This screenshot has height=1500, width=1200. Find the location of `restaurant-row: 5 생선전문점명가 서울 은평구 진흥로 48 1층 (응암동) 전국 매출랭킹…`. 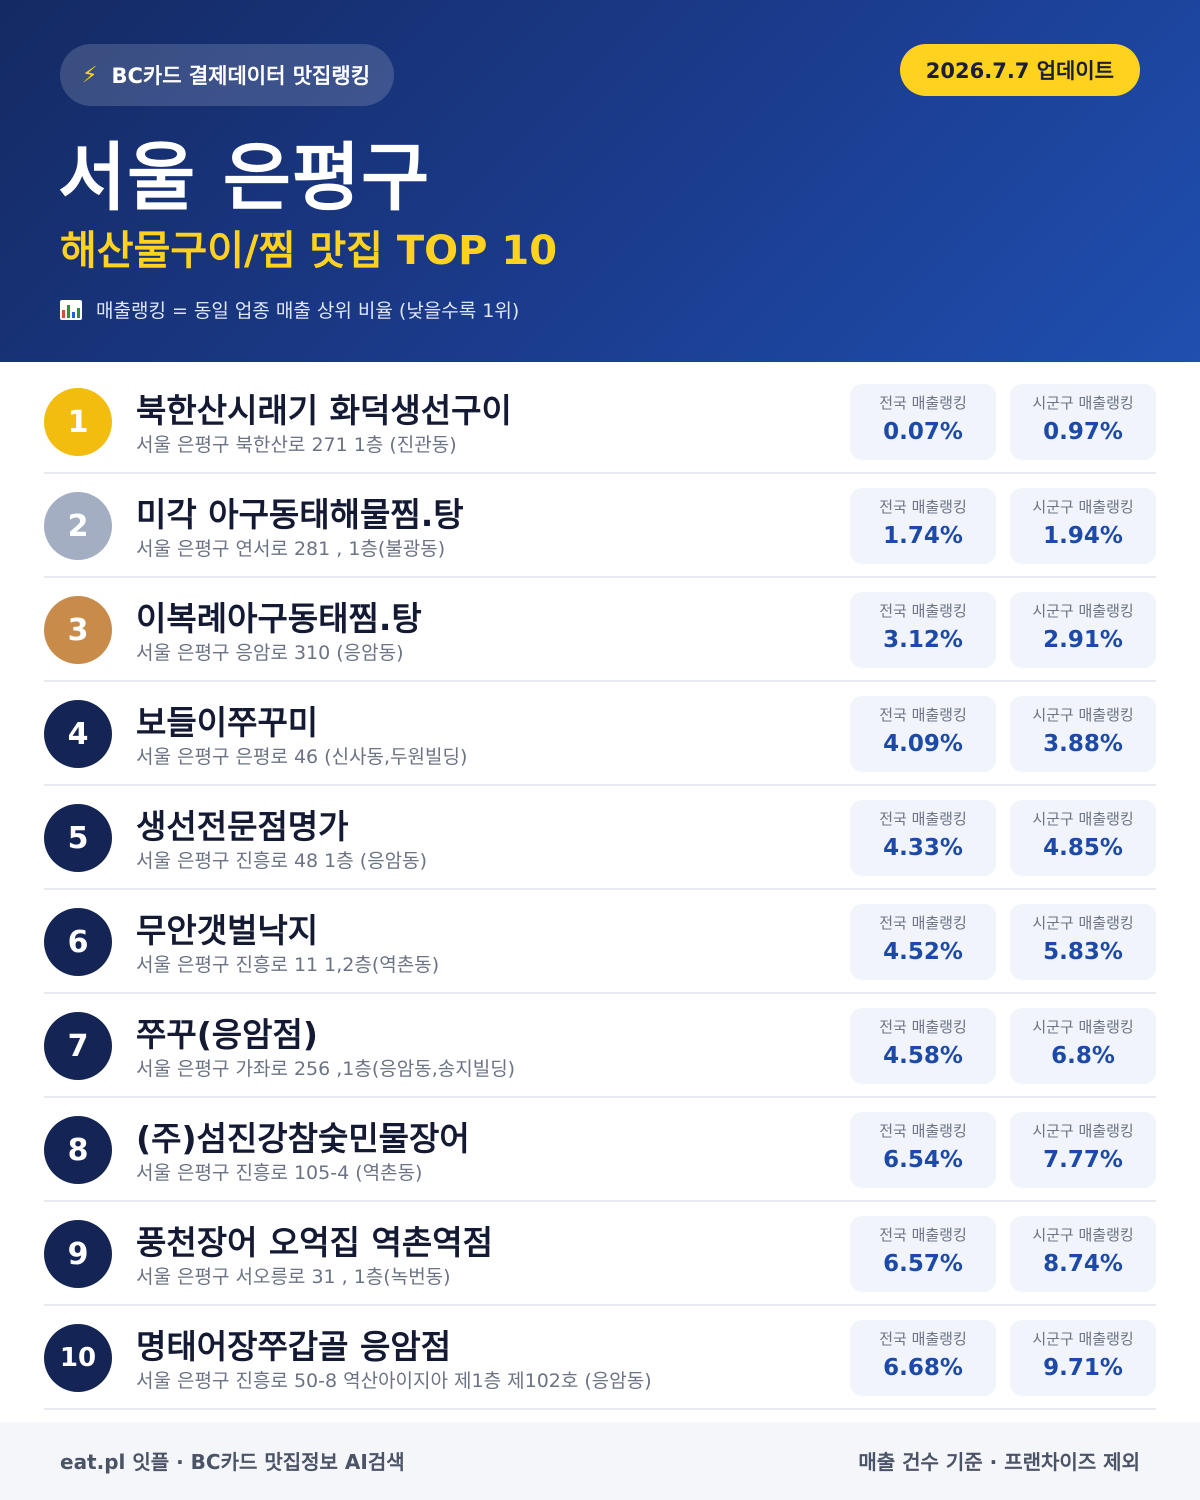

restaurant-row: 5 생선전문점명가 서울 은평구 진흥로 48 1층 (응암동) 전국 매출랭킹… is located at coordinates (600, 838).